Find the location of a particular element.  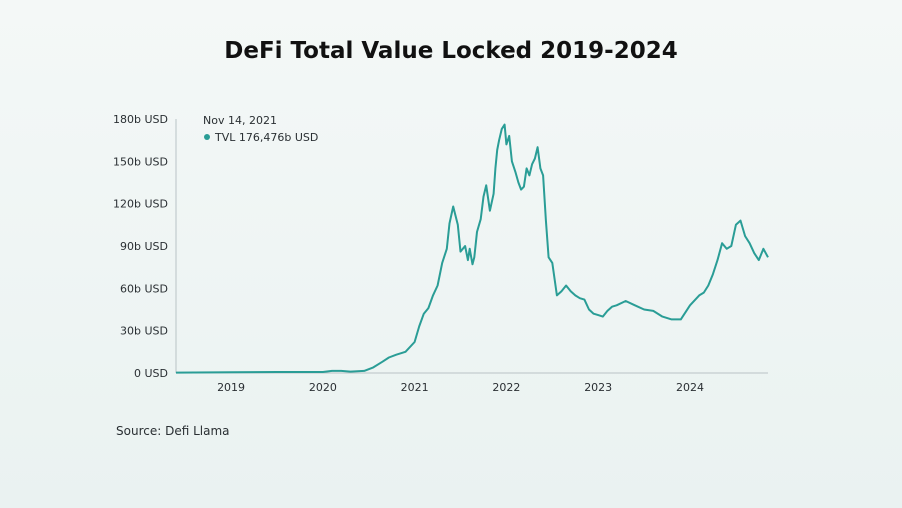

y-tick-label: 120b USD is located at coordinates (140, 204).